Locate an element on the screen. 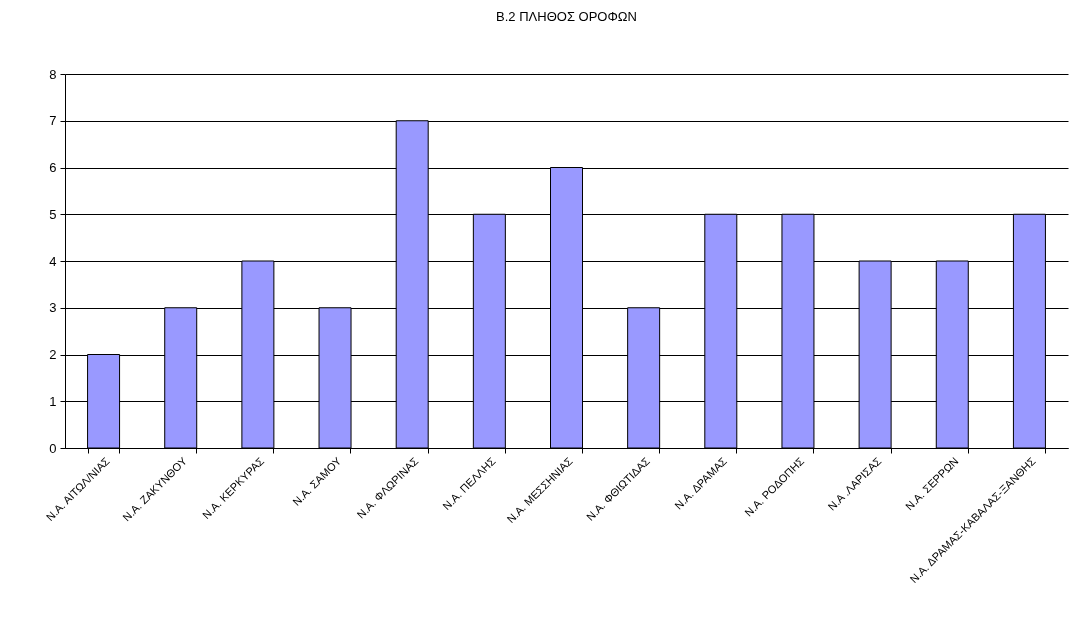  y-tick-label: 1 is located at coordinates (53, 401).